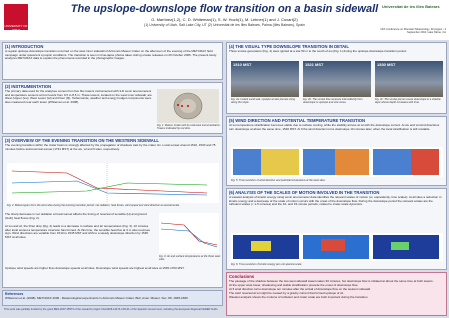 The width and height of the screenshot is (449, 318). Describe the element at coordinates (242, 276) in the screenshot. I see `heading: Conclusions` at that location.